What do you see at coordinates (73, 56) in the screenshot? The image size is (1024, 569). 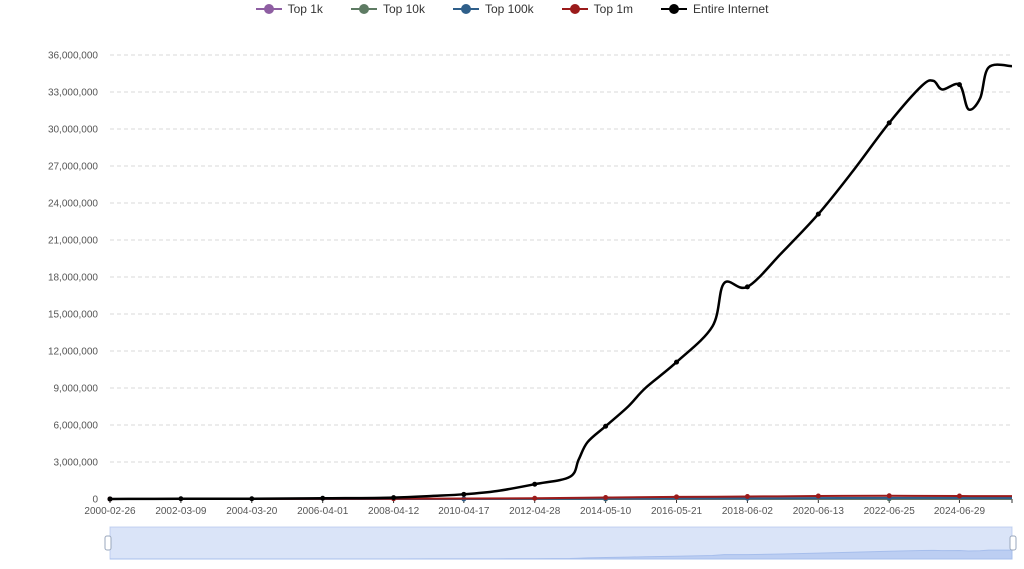 I see `y-tick-label: 36,000,000` at bounding box center [73, 56].